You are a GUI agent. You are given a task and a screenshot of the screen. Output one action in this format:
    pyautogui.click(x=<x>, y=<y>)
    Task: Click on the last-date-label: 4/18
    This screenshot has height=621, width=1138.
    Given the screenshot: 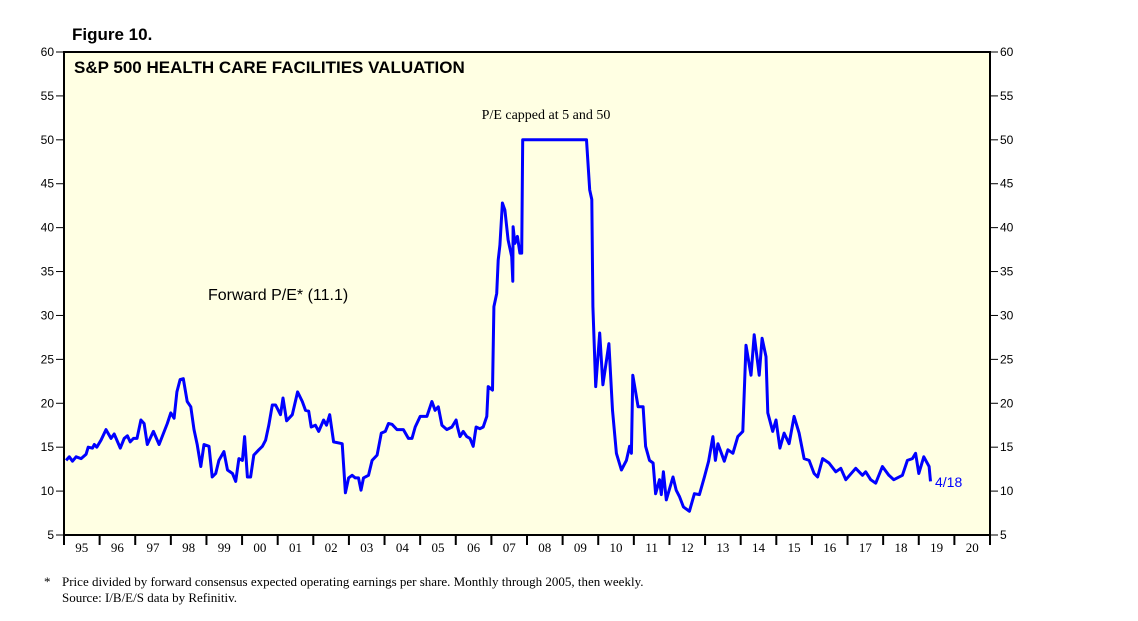 What is the action you would take?
    pyautogui.click(x=948, y=482)
    